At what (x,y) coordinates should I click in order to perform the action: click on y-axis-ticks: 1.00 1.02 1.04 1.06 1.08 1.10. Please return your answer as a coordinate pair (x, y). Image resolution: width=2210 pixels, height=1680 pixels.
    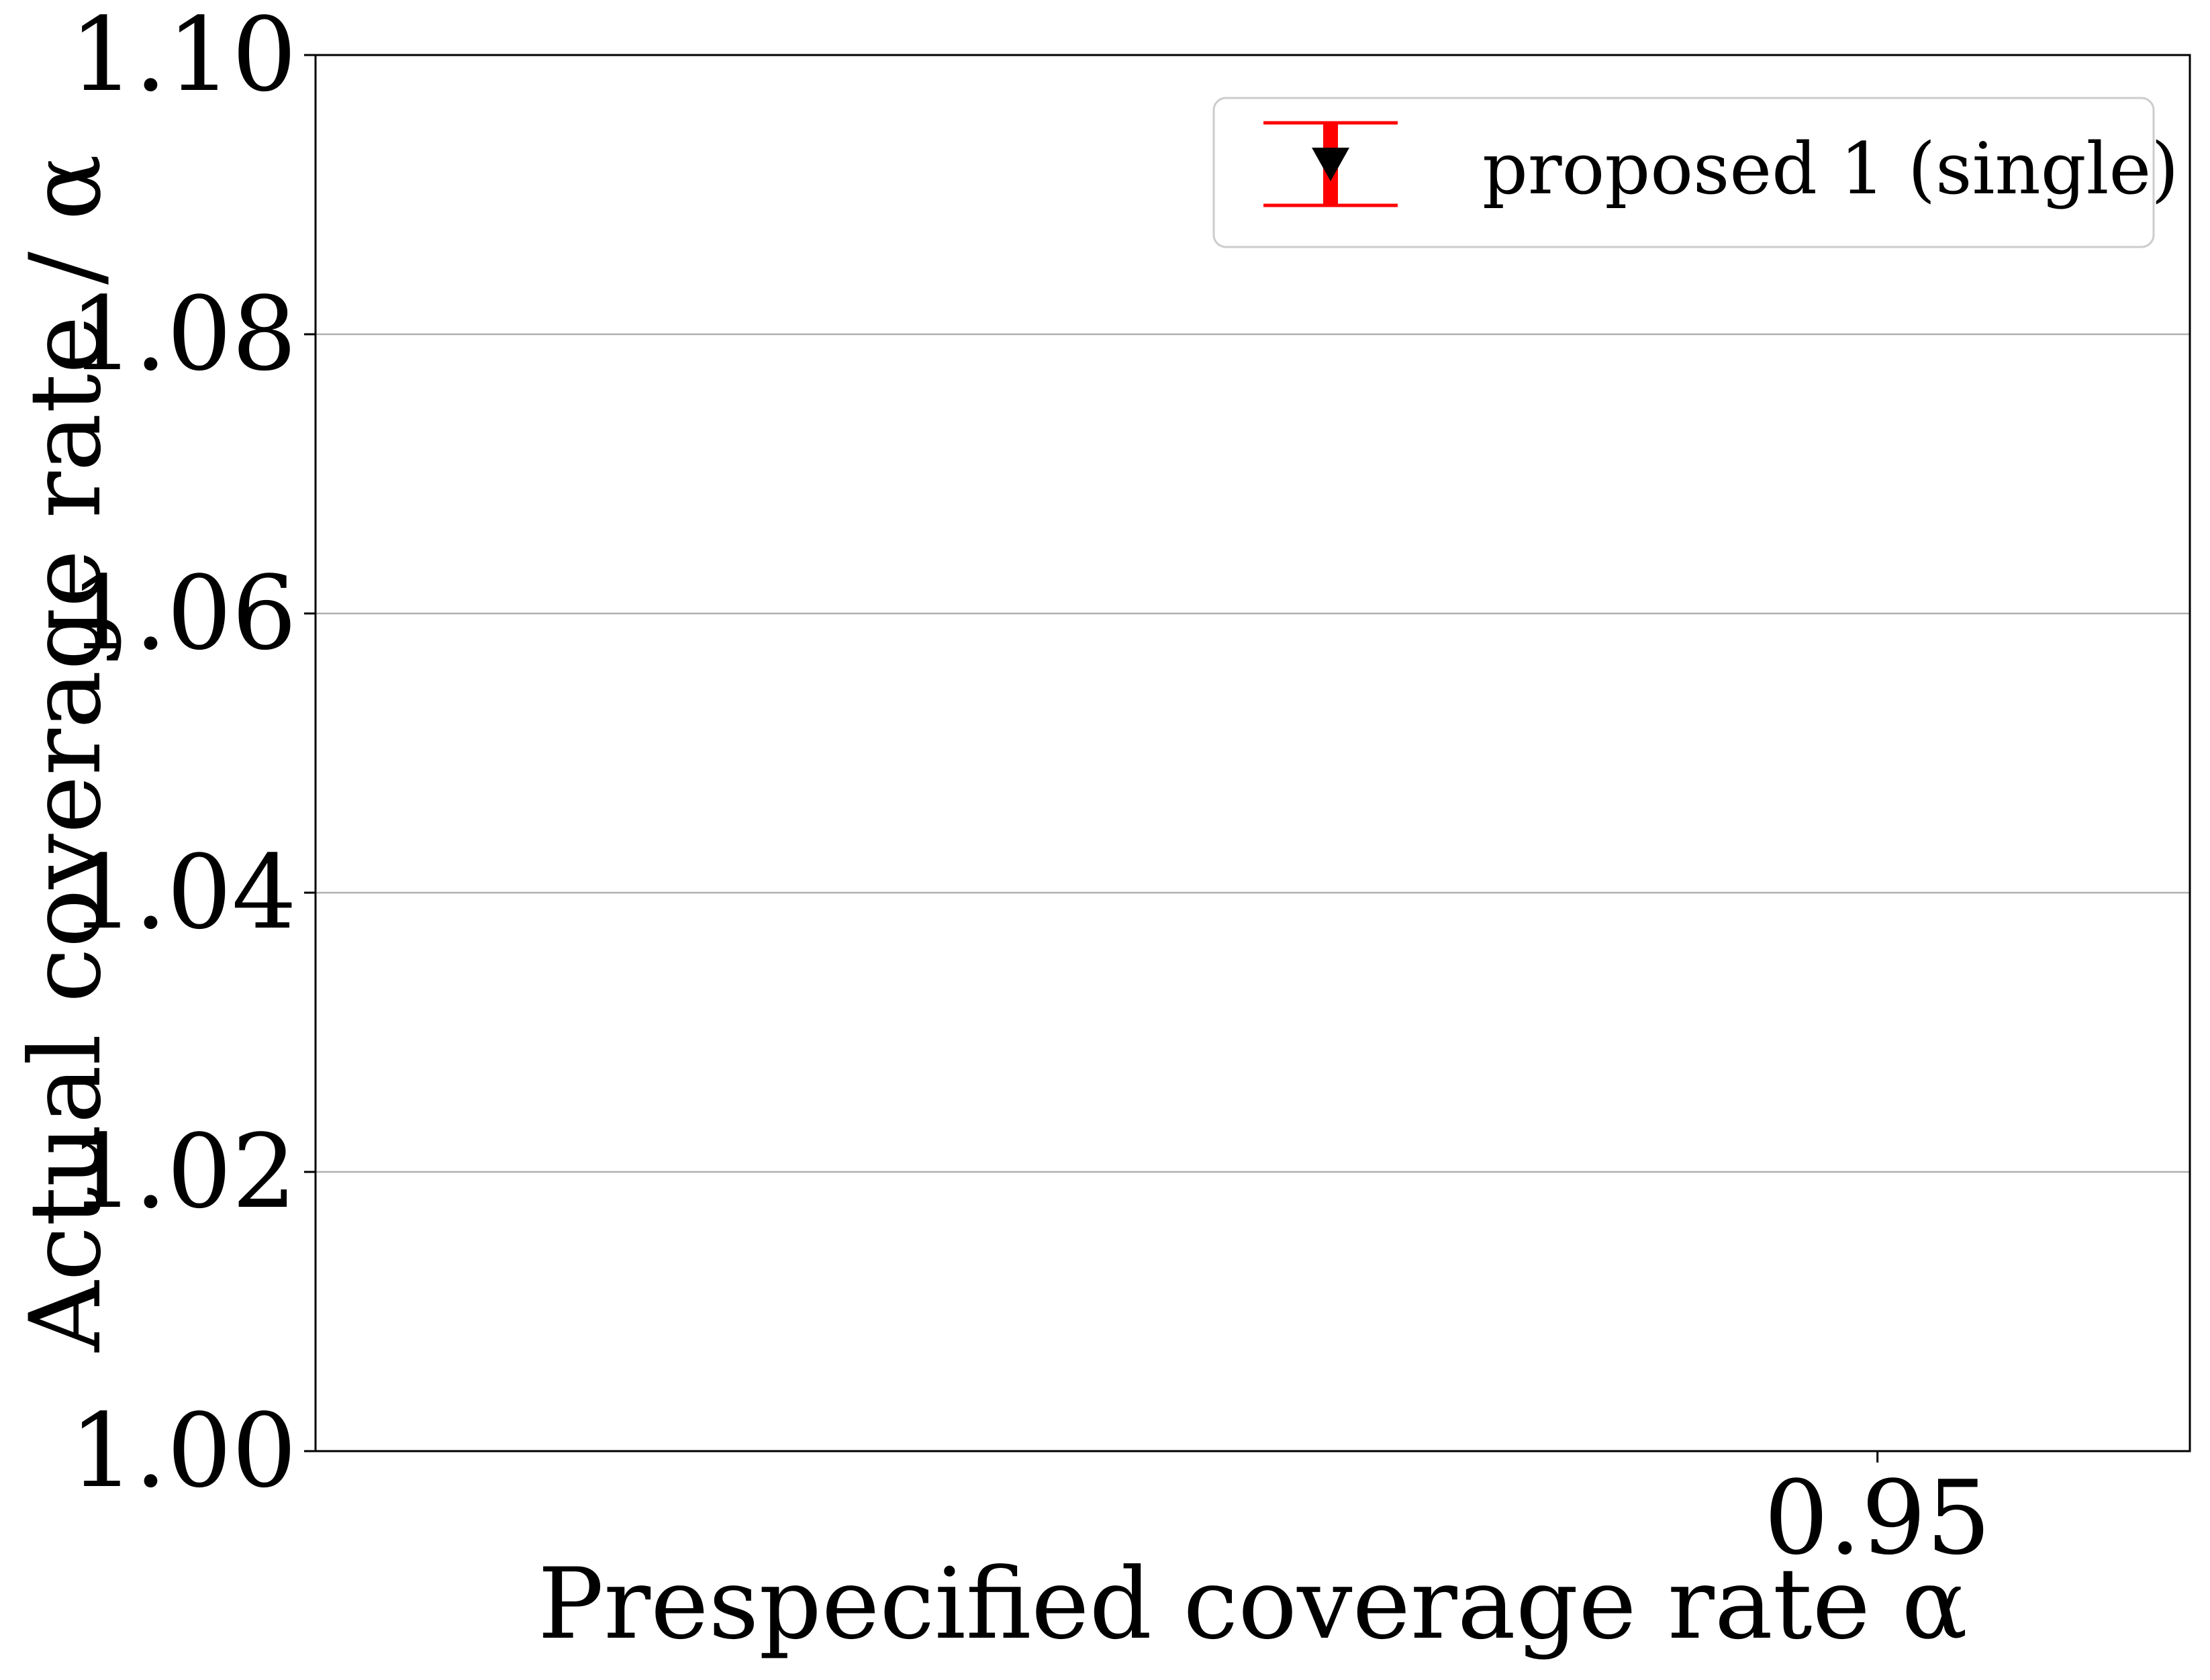
    Looking at the image, I should click on (193, 755).